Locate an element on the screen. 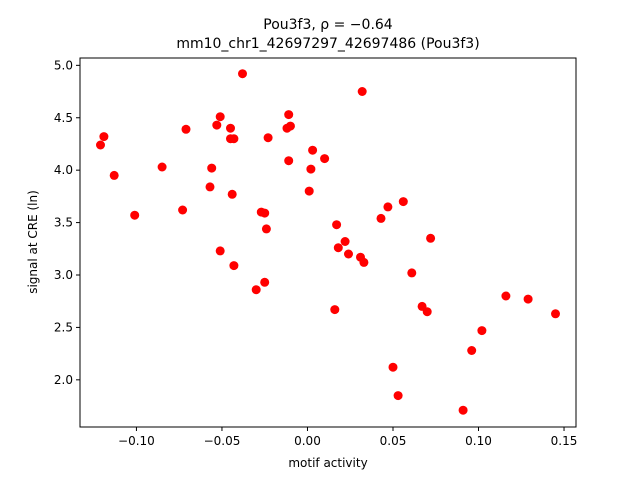  y-tick-label: 4.5 is located at coordinates (63, 118).